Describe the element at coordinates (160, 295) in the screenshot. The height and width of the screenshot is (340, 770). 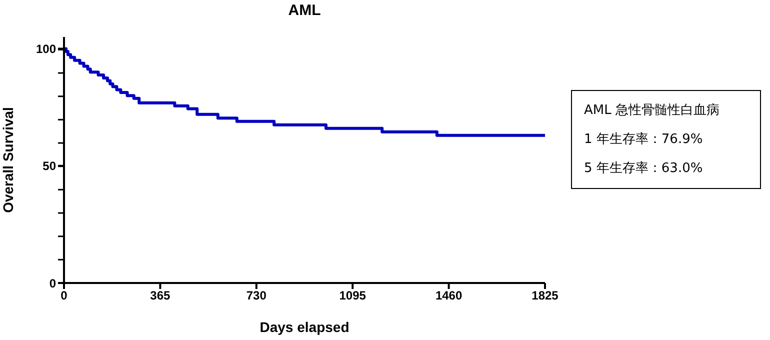
I see `x-tick-label: 365` at that location.